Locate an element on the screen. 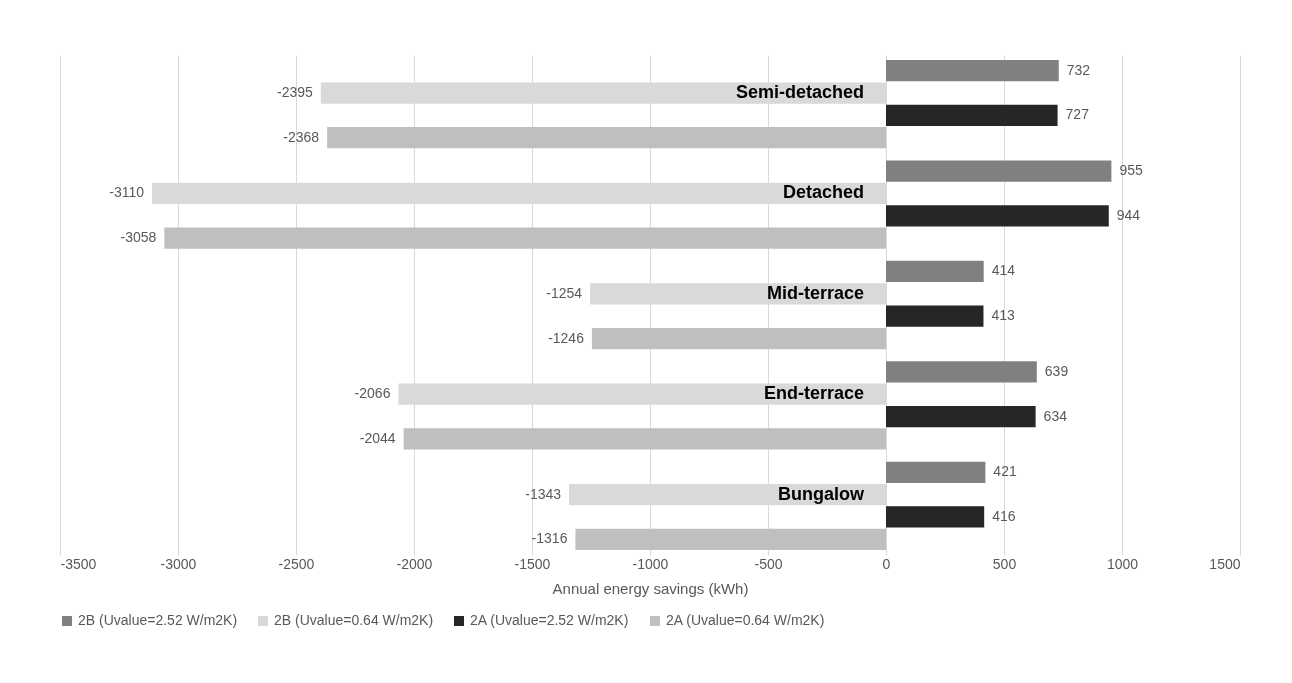 The height and width of the screenshot is (683, 1292). x-tick-label: -500 is located at coordinates (768, 563).